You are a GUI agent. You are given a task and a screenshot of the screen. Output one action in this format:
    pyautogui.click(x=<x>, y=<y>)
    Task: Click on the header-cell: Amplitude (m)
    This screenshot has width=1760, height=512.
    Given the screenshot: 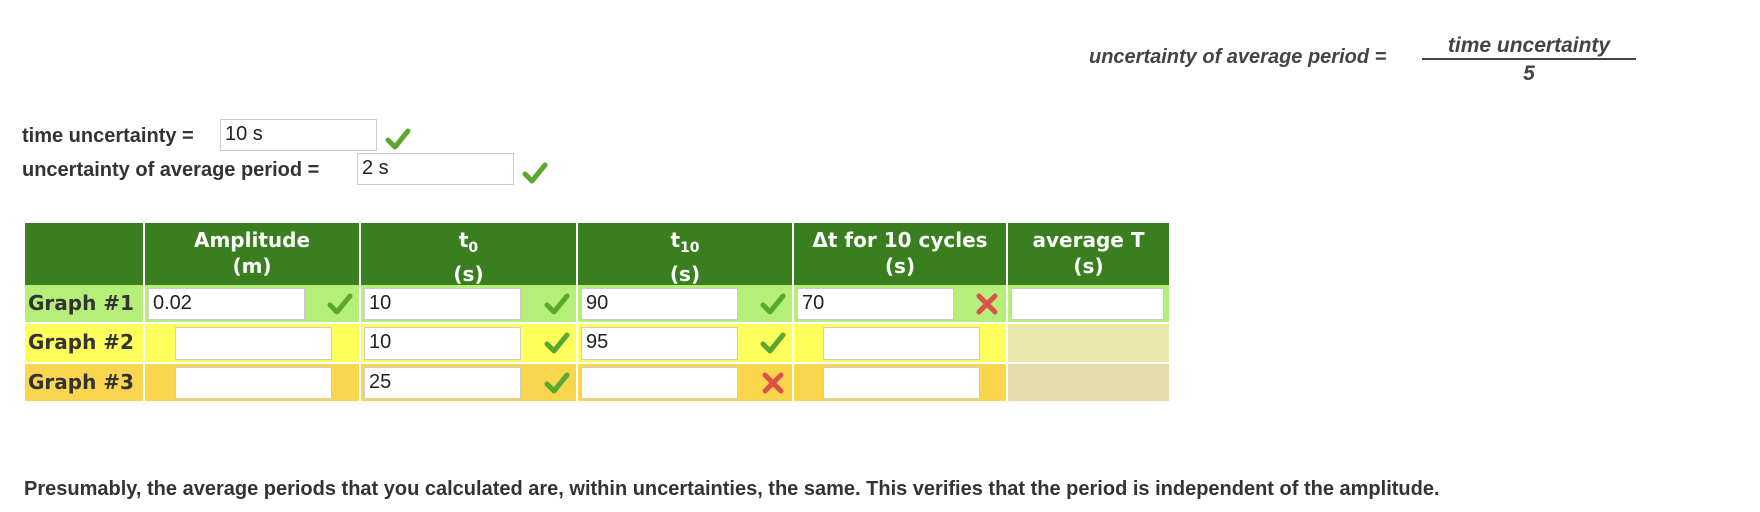 What is the action you would take?
    pyautogui.click(x=253, y=254)
    